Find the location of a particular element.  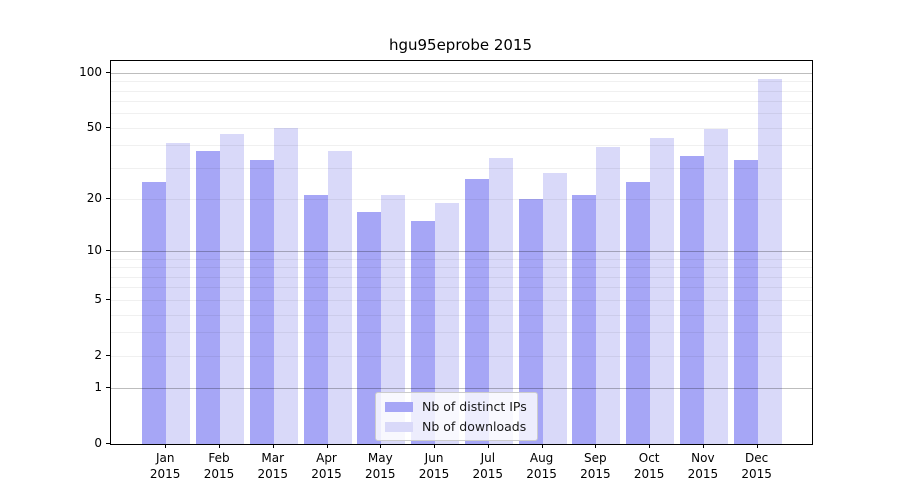

x-tick-label: Apr 2015 is located at coordinates (327, 466).